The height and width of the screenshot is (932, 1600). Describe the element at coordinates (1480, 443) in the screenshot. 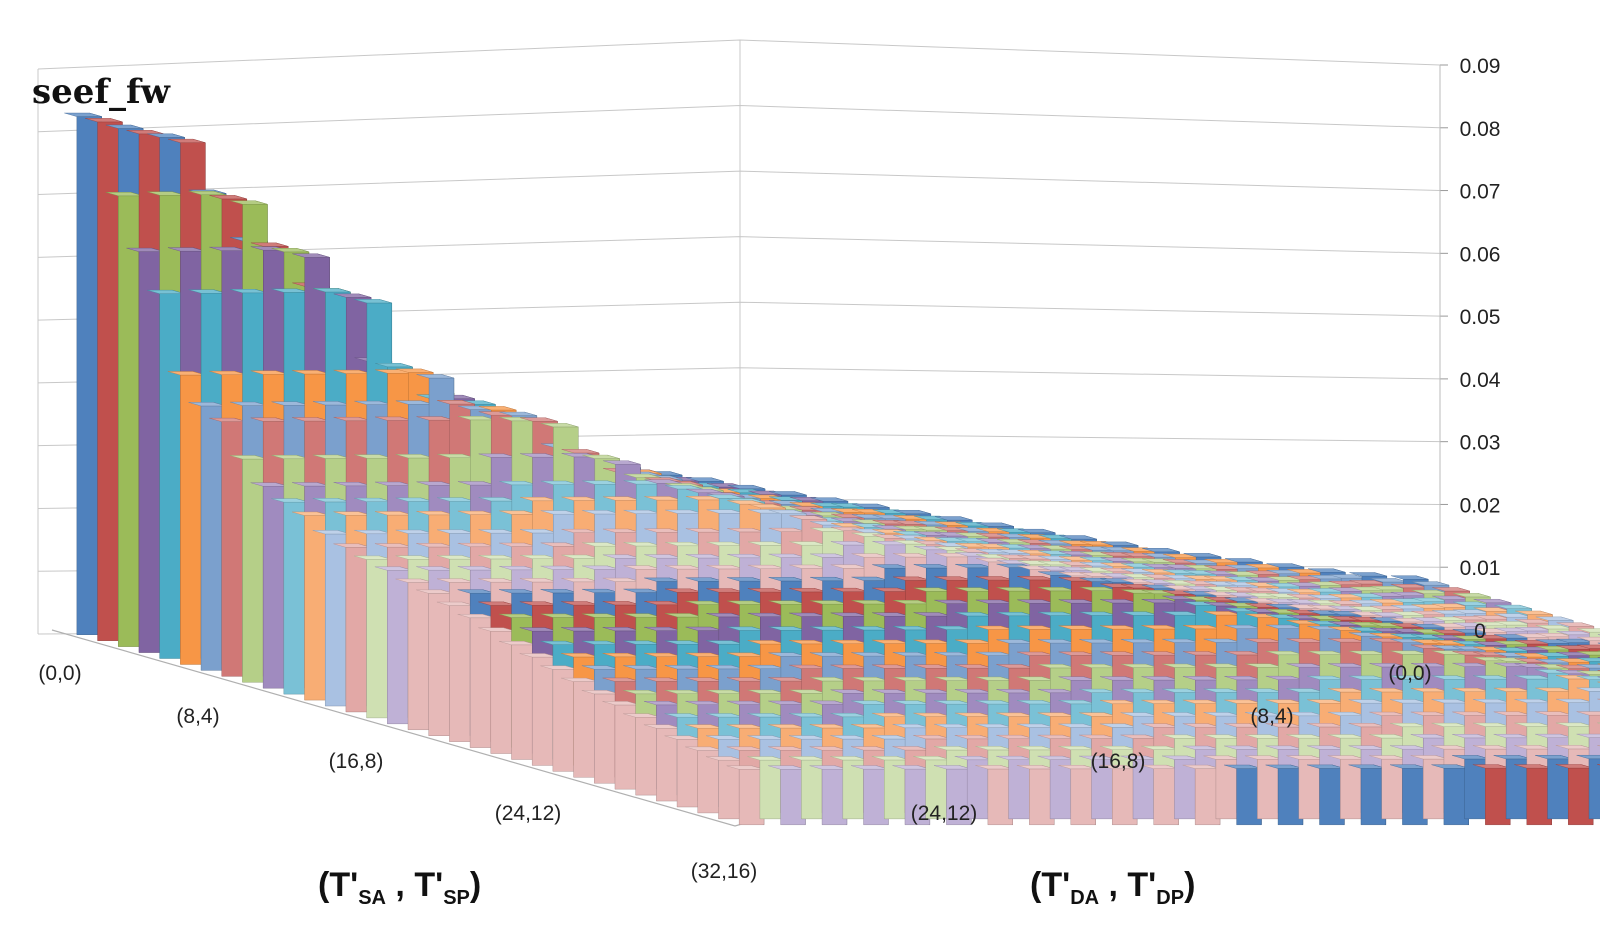

I see `z-tick-label: 0.03` at that location.